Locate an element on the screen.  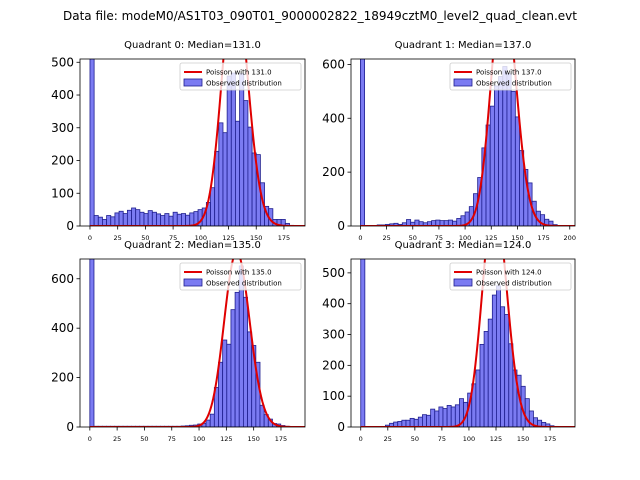
y-tick-label: 100 is located at coordinates (333, 396).